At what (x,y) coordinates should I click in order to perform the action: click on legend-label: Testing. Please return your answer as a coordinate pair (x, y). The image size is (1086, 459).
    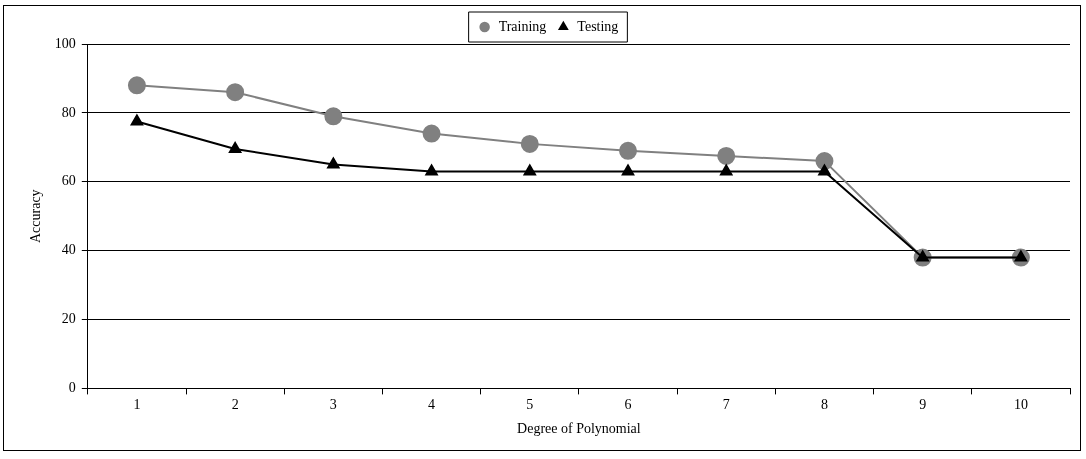
    Looking at the image, I should click on (598, 26).